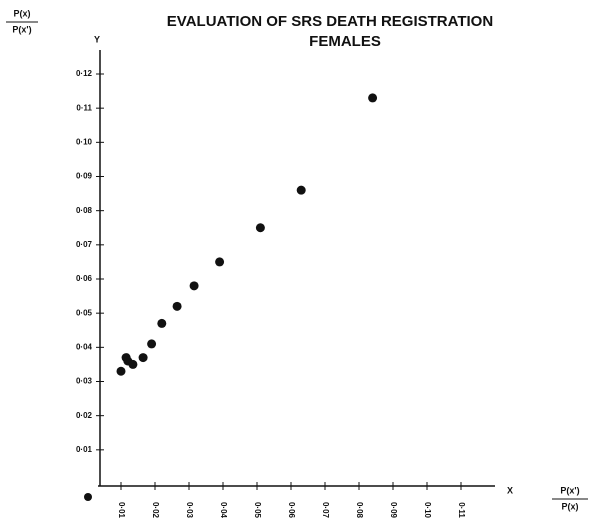 This screenshot has width=604, height=527. Describe the element at coordinates (84, 73) in the screenshot. I see `y-tick-label: 0·12` at that location.